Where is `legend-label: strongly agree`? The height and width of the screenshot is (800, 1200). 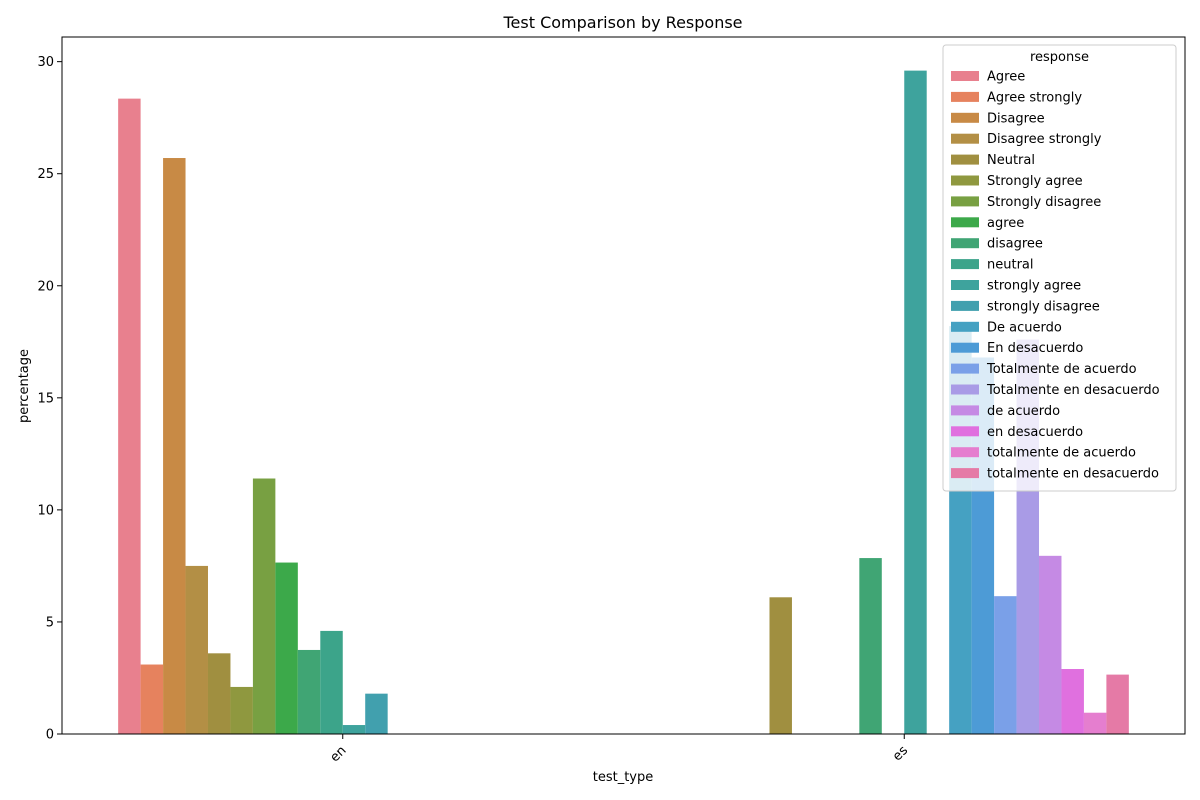 legend-label: strongly agree is located at coordinates (1034, 286).